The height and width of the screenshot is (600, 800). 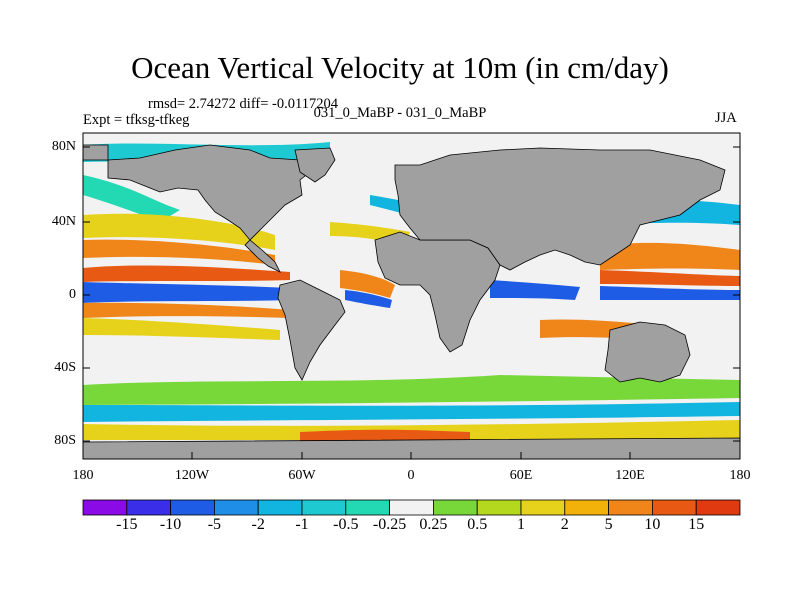 What do you see at coordinates (209, 208) in the screenshot?
I see `north-america` at bounding box center [209, 208].